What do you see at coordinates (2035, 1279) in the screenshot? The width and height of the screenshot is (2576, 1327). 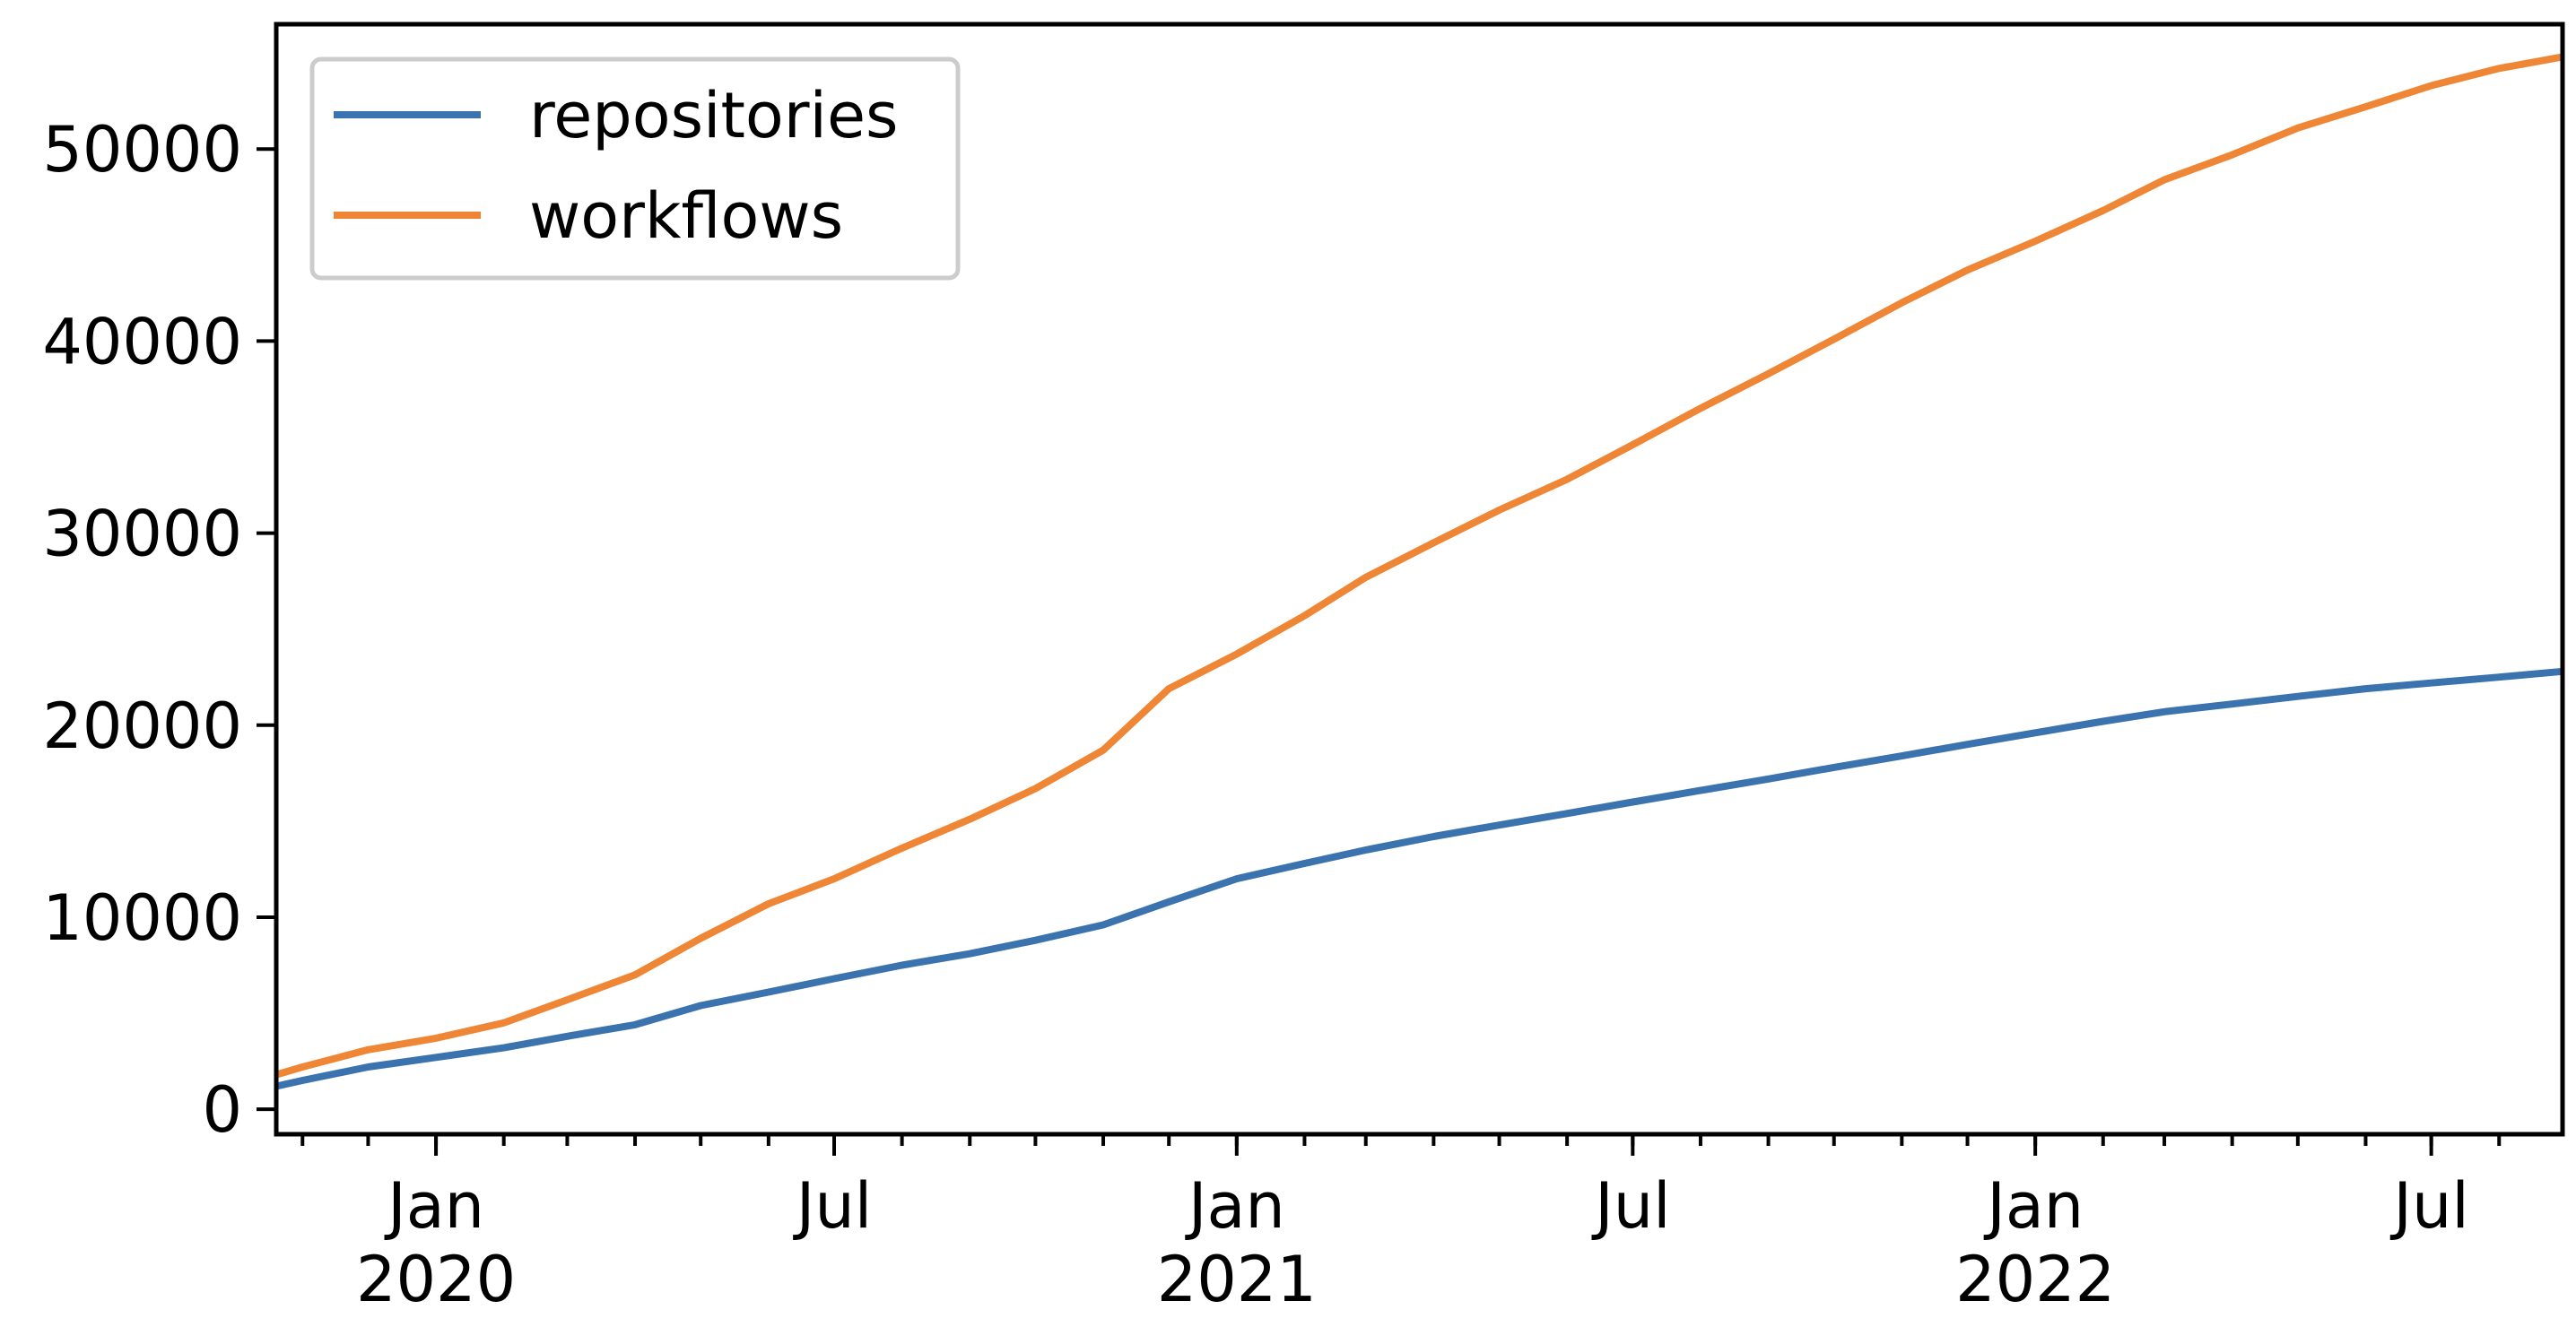 I see `x-tick-label-line: 2022` at bounding box center [2035, 1279].